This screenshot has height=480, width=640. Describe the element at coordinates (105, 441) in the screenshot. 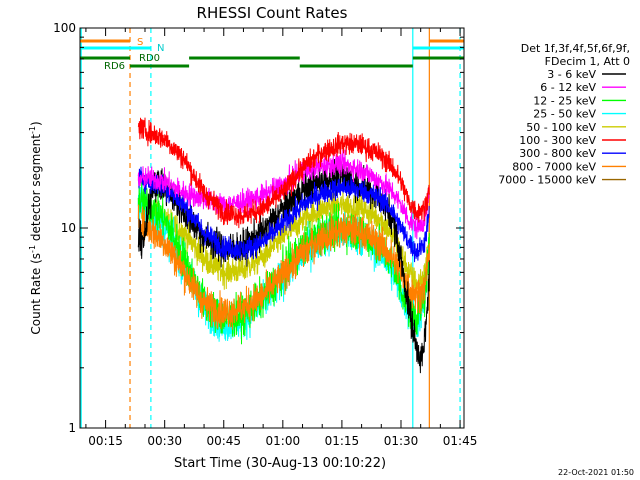

I see `x-tick-label: 00:15` at that location.